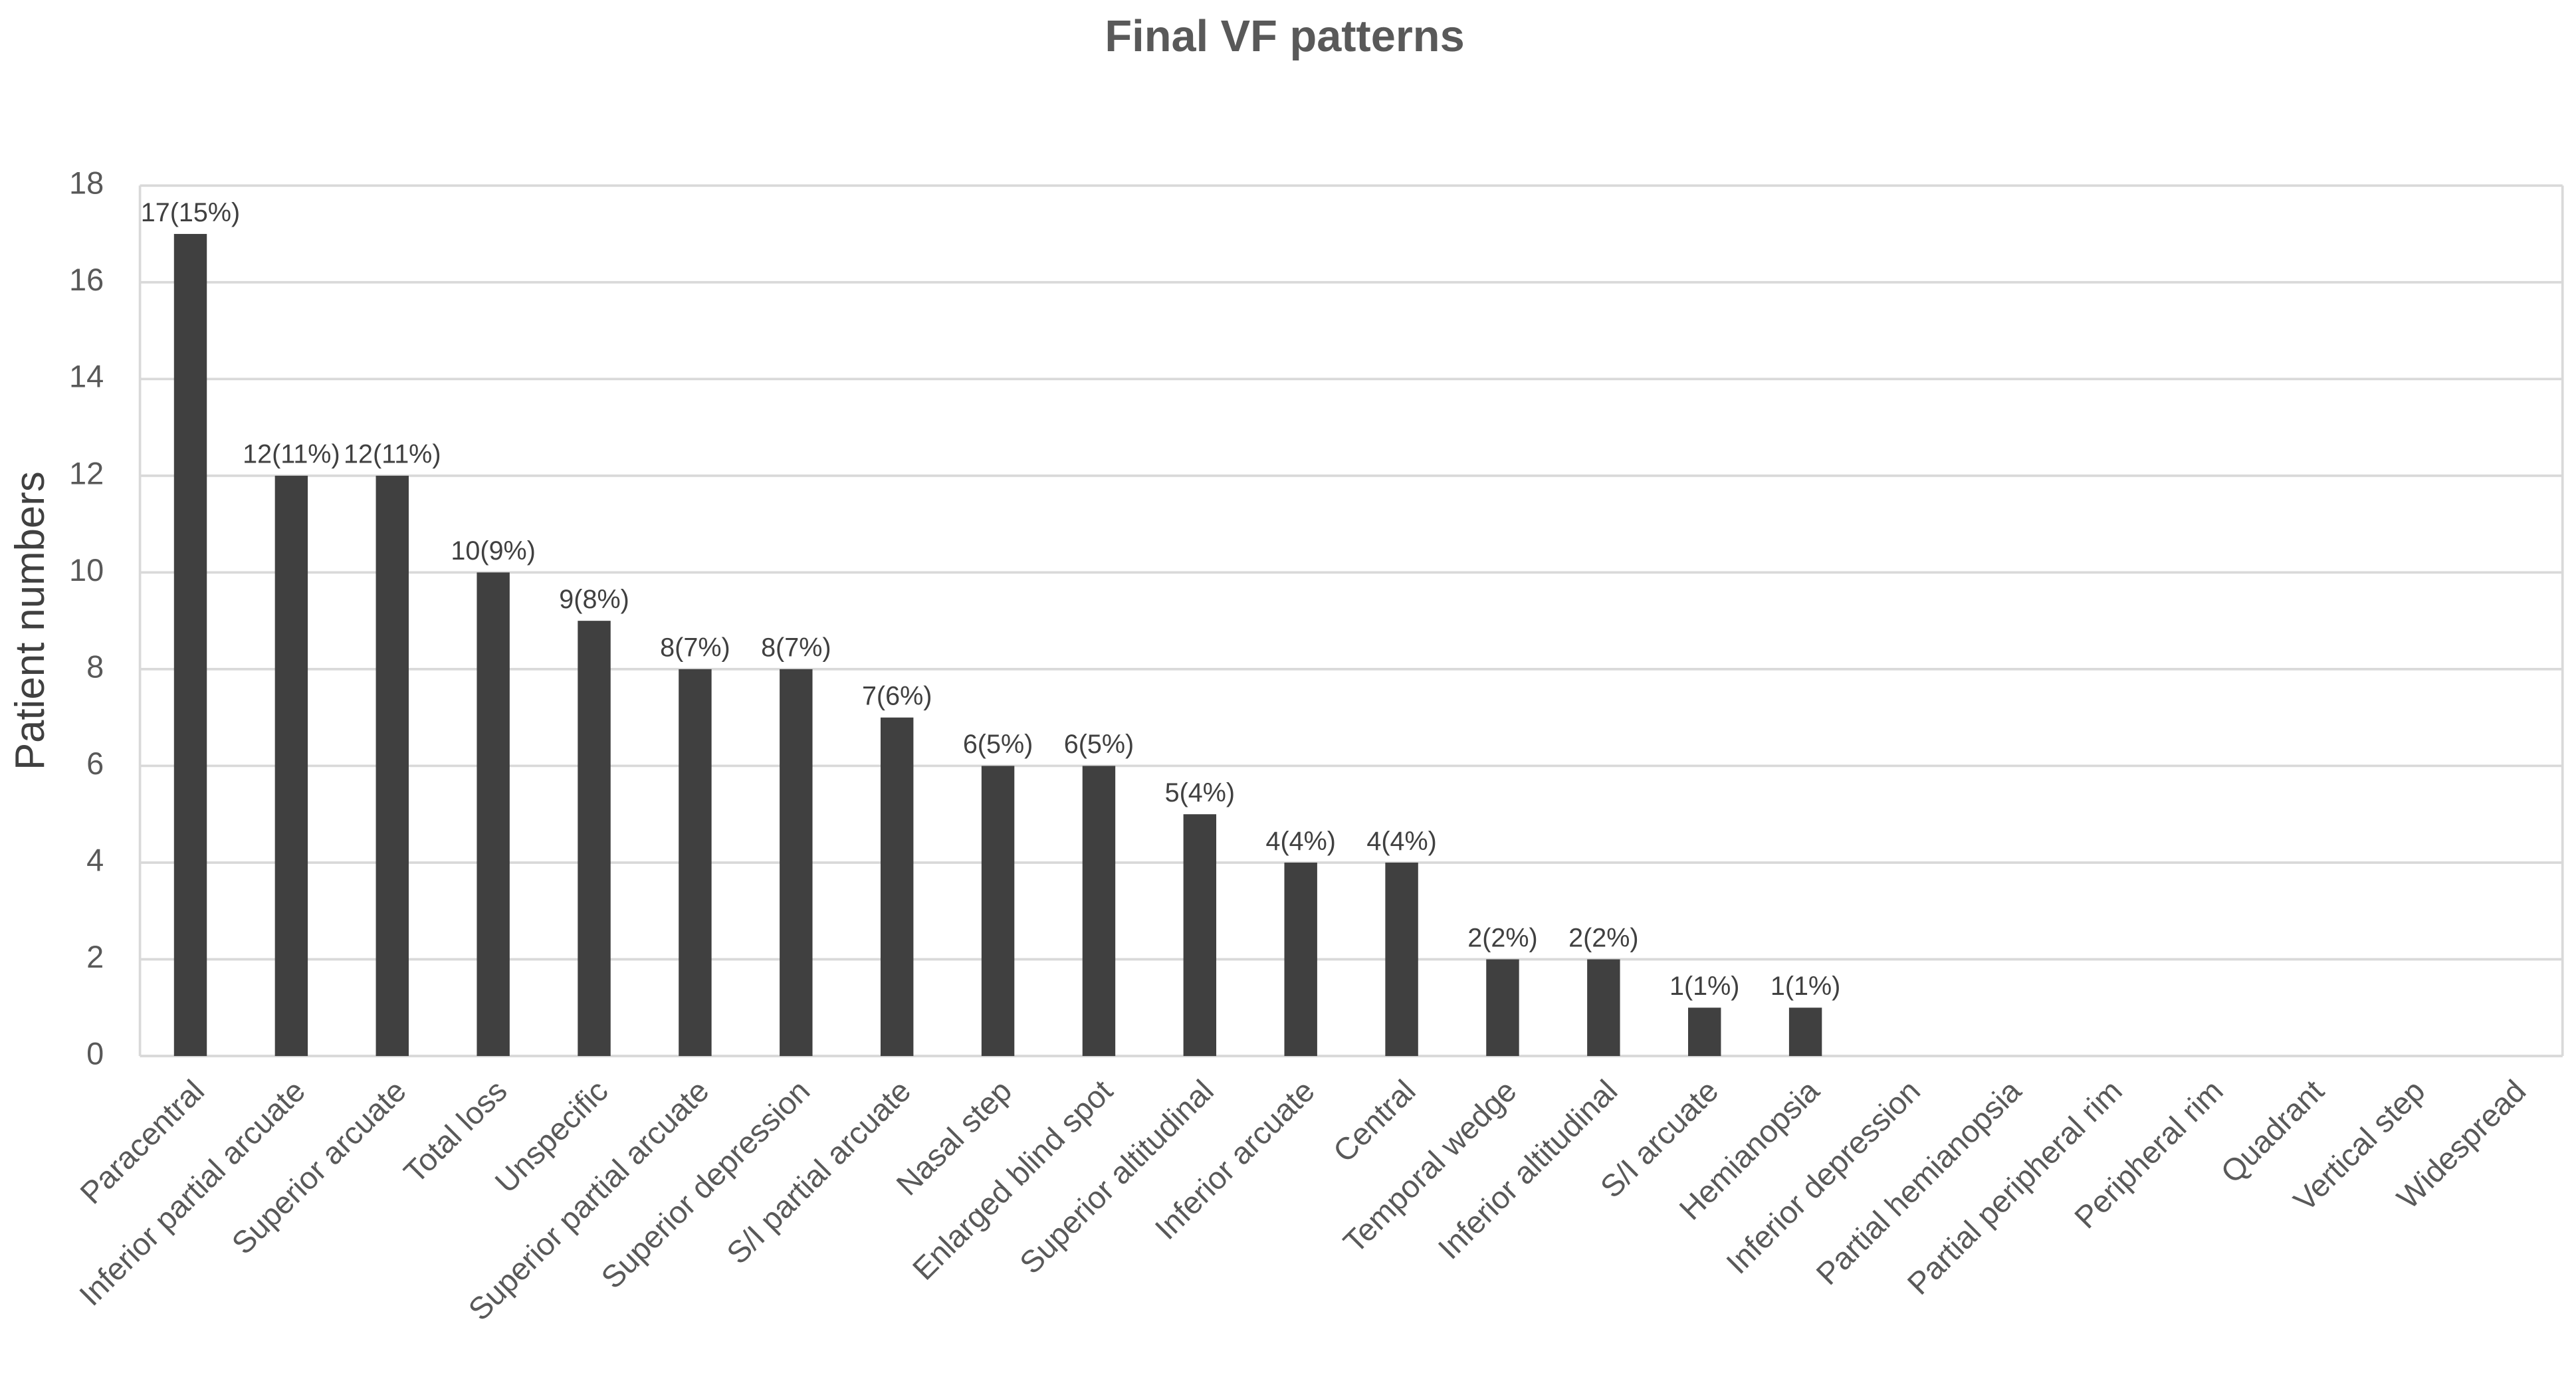 This screenshot has width=2576, height=1373. I want to click on y-tick-label: 0, so click(95, 1053).